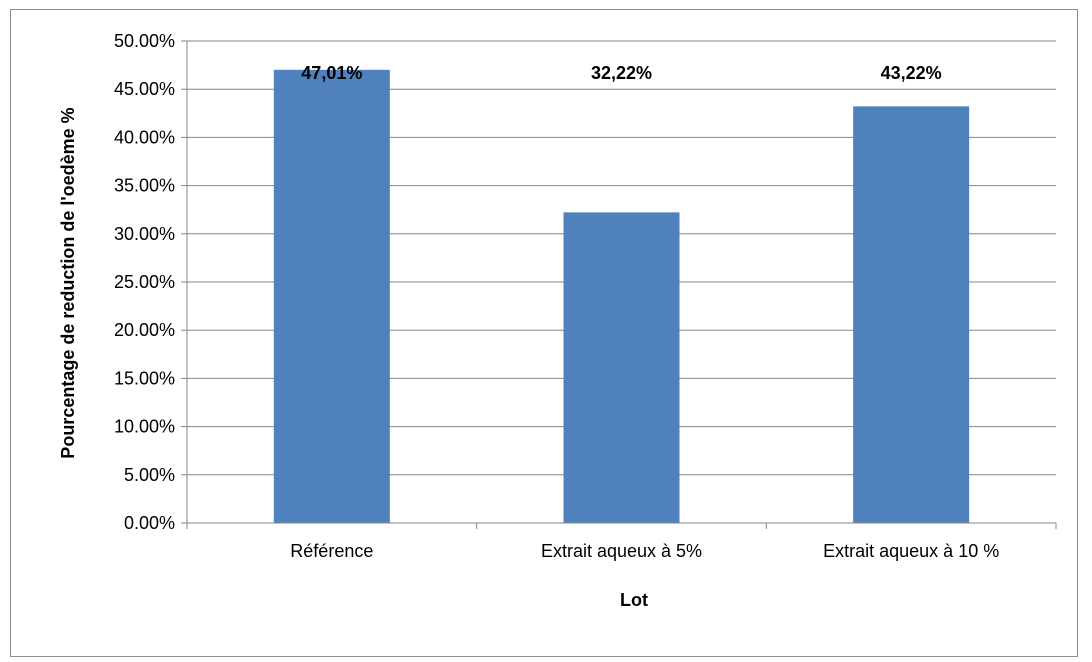 Image resolution: width=1092 pixels, height=662 pixels. What do you see at coordinates (331, 551) in the screenshot?
I see `x-tick-label: Référence` at bounding box center [331, 551].